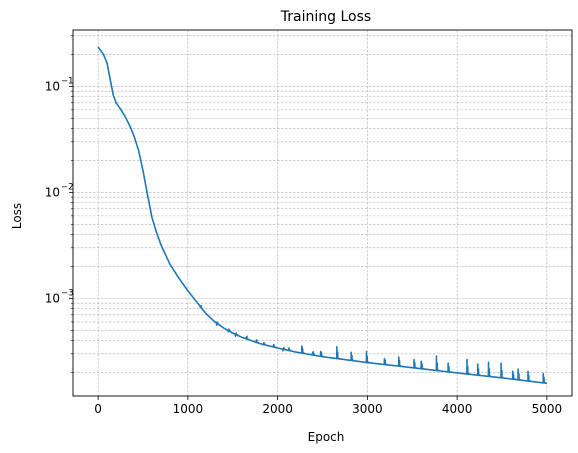  I want to click on chart-title: Training Loss, so click(325, 17).